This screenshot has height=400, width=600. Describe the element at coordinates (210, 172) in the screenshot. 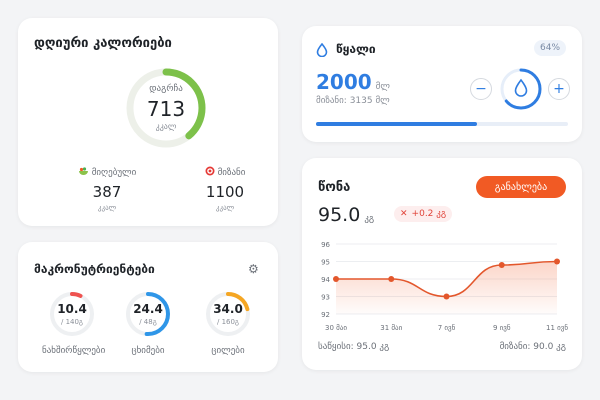

I see `target-icon` at that location.